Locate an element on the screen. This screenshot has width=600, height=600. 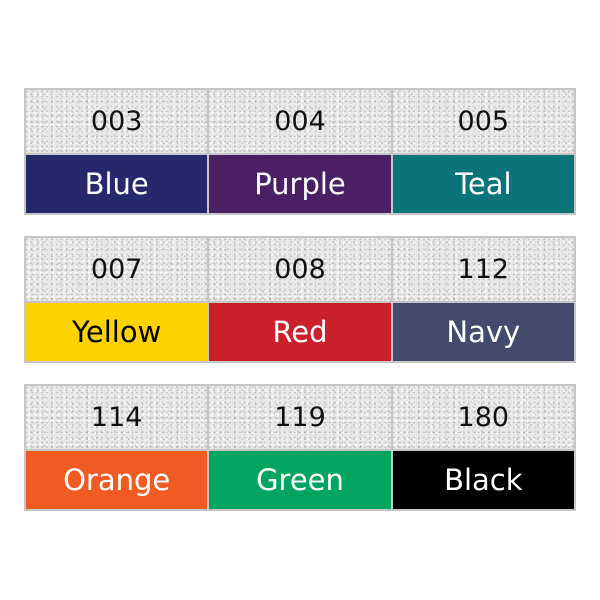
swatch-red: 008 Red is located at coordinates (300, 299).